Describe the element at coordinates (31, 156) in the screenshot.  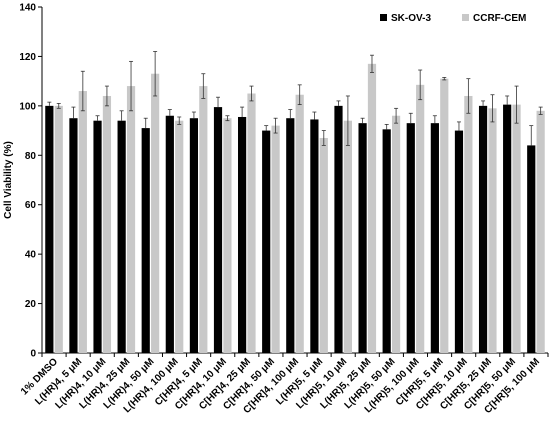
I see `y-tick-label: 80` at that location.